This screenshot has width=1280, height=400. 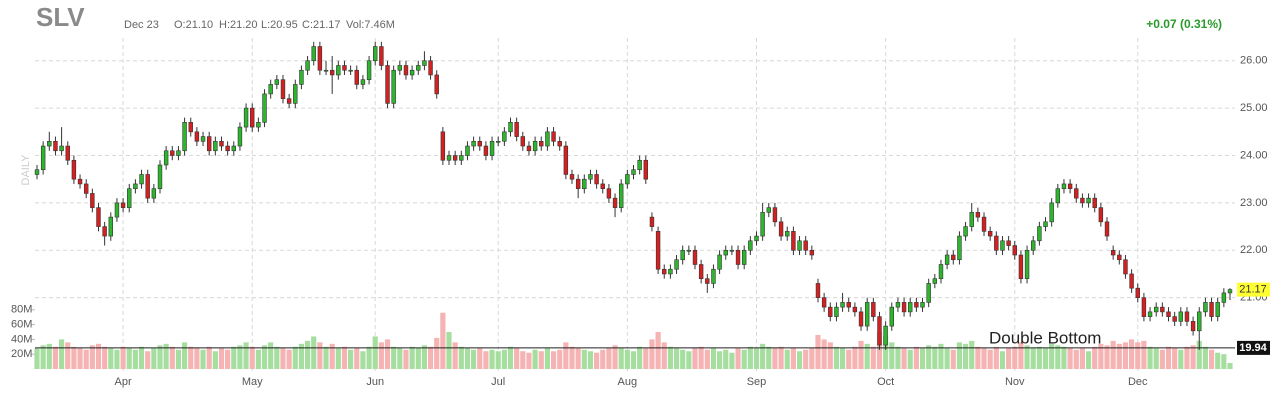 What do you see at coordinates (757, 382) in the screenshot?
I see `x-tick-label: Sep` at bounding box center [757, 382].